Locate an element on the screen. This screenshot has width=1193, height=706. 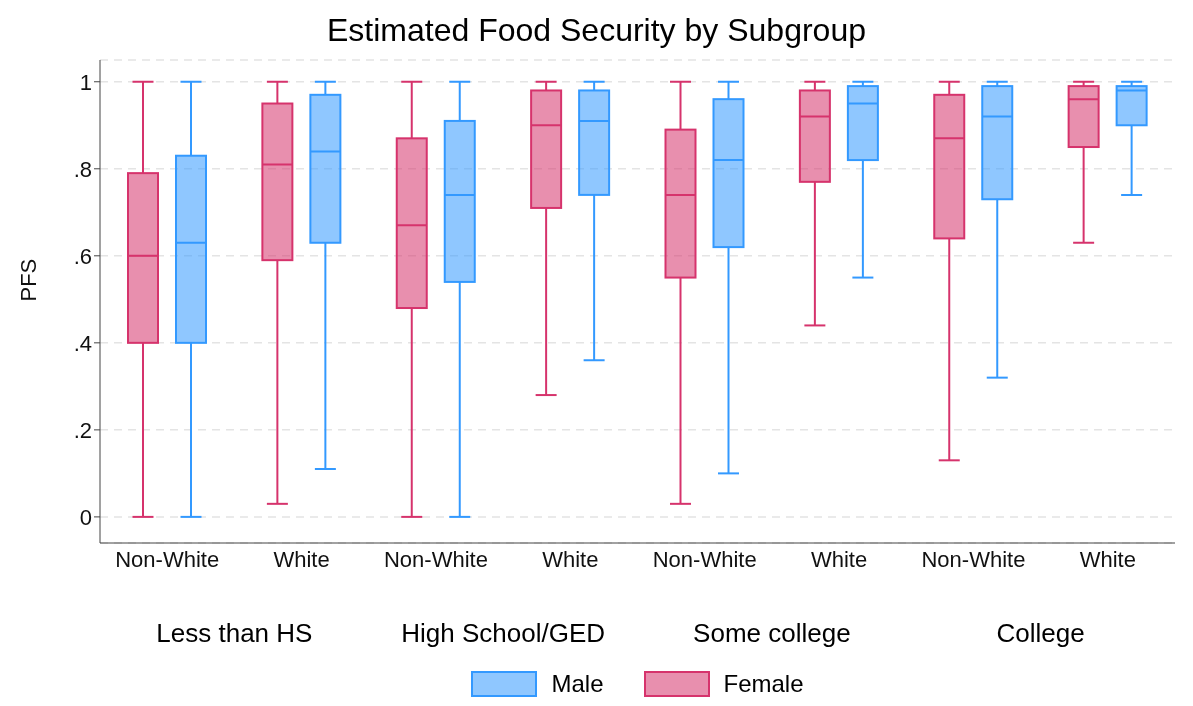
text: Less than HS is located at coordinates (234, 633).